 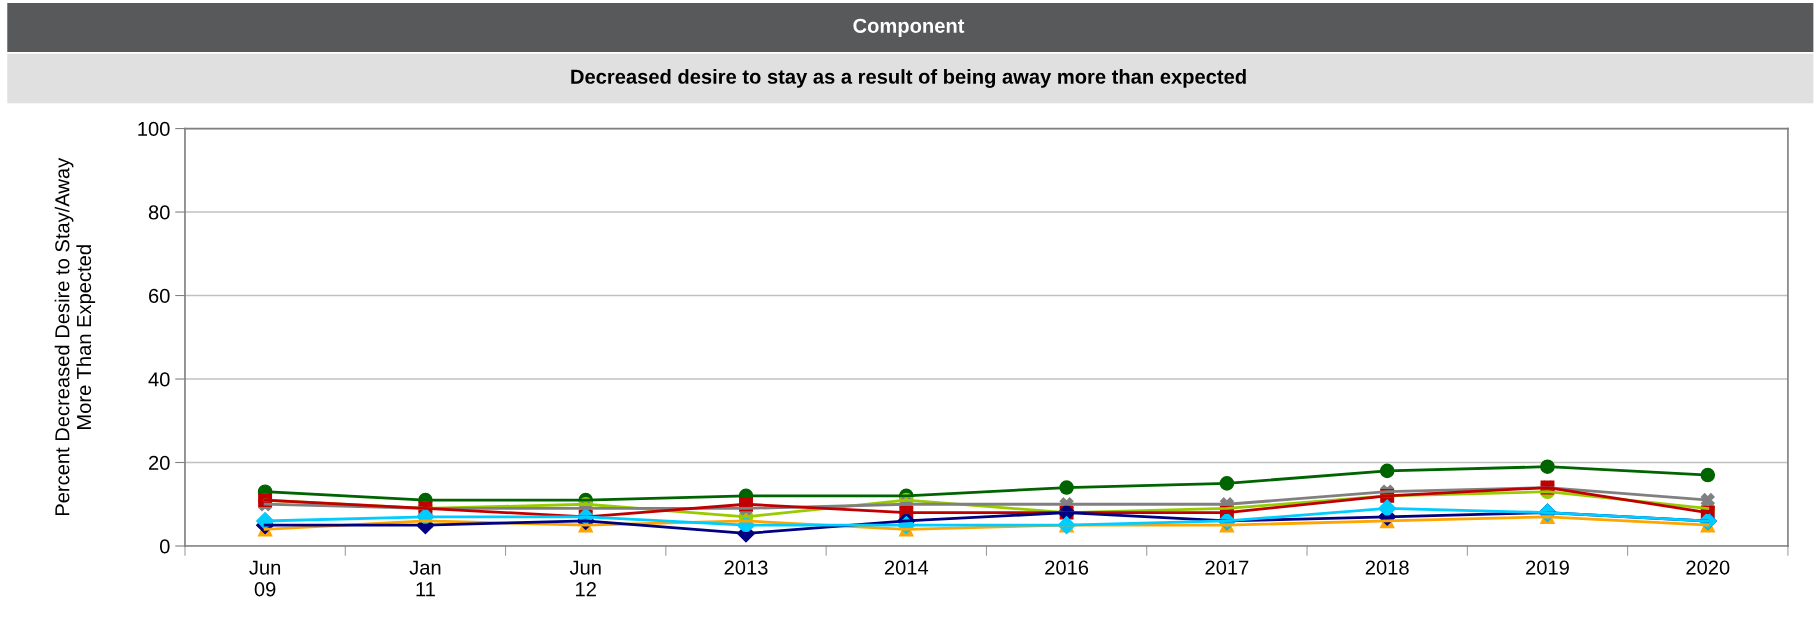 I want to click on y-tick-label: 0, so click(x=164, y=546).